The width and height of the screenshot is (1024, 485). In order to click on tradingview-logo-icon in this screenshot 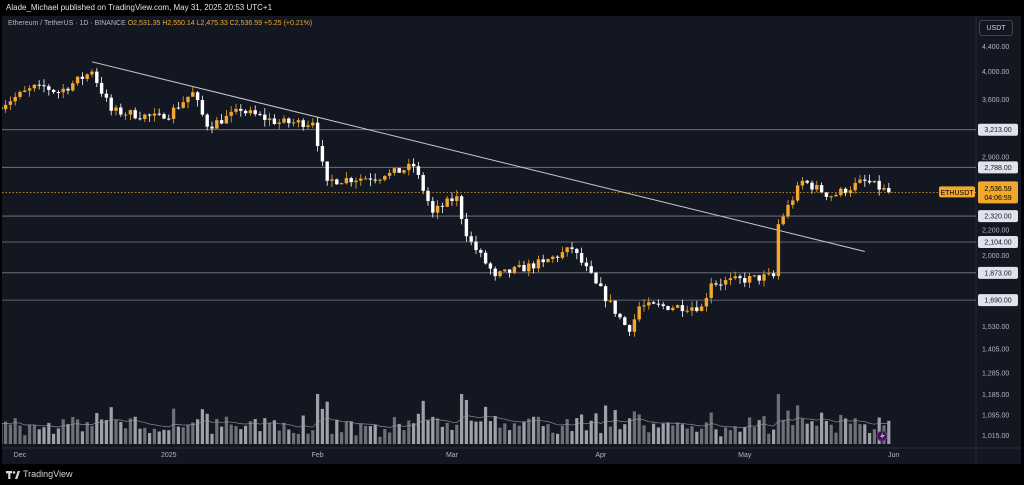, I will do `click(13, 474)`.